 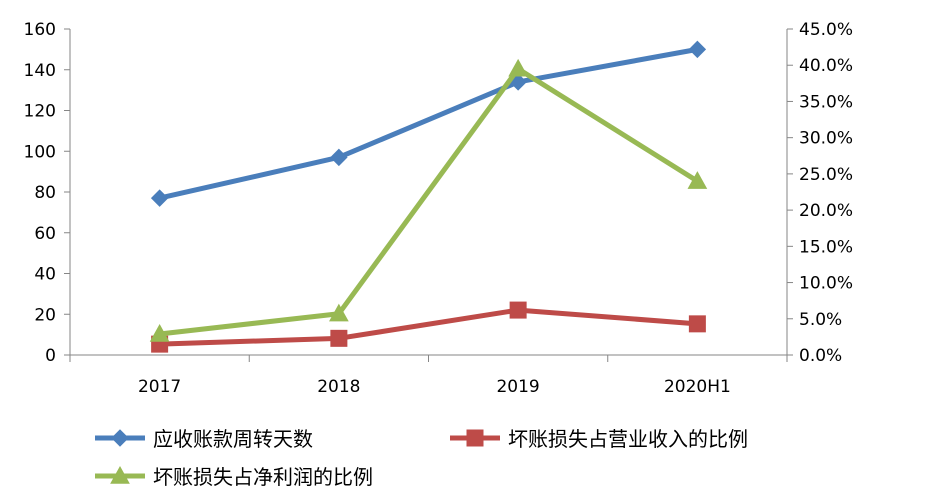 What do you see at coordinates (263, 477) in the screenshot?
I see `legend-label: 坏账损失占净利润的比例` at bounding box center [263, 477].